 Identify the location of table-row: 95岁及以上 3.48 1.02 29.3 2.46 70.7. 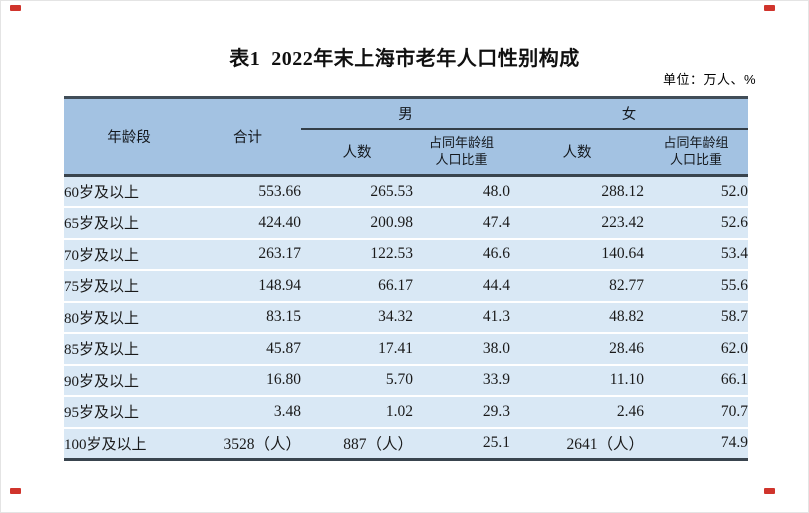
(406, 411).